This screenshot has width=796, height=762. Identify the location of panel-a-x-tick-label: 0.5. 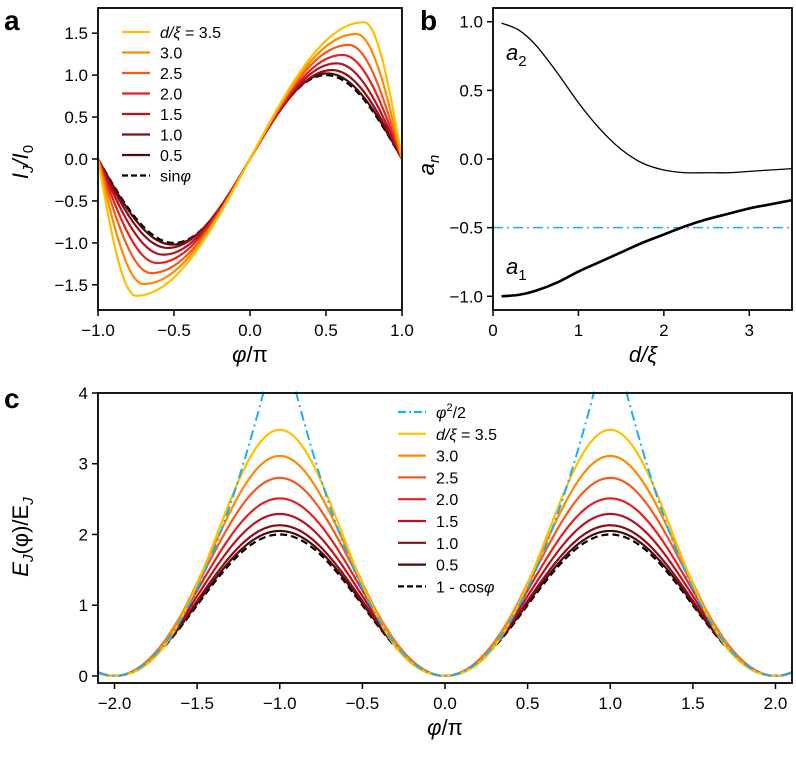
(326, 330).